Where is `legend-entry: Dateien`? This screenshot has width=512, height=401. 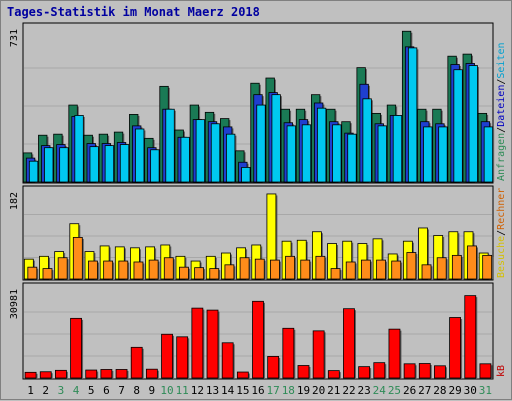
legend-entry: Dateien is located at coordinates (501, 106).